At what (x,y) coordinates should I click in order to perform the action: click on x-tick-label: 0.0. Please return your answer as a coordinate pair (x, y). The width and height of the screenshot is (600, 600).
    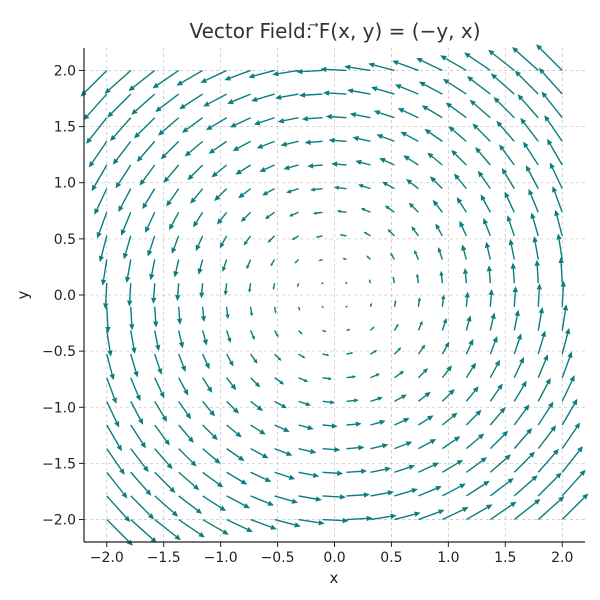
    Looking at the image, I should click on (334, 558).